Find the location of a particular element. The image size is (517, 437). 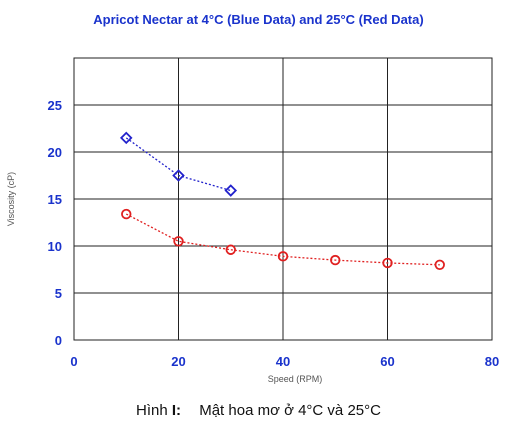

figure-number: I: is located at coordinates (176, 410).